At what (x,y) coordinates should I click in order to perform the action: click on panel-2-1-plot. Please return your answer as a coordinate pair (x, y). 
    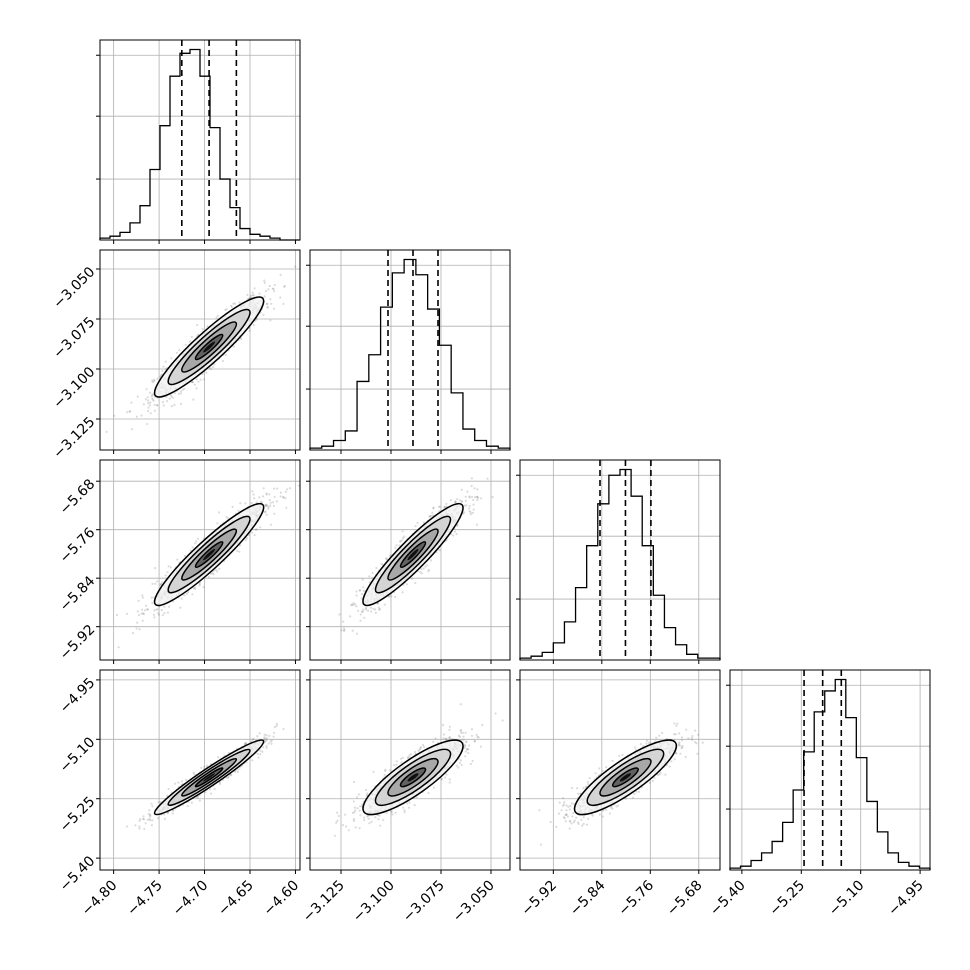
    Looking at the image, I should click on (201, 349).